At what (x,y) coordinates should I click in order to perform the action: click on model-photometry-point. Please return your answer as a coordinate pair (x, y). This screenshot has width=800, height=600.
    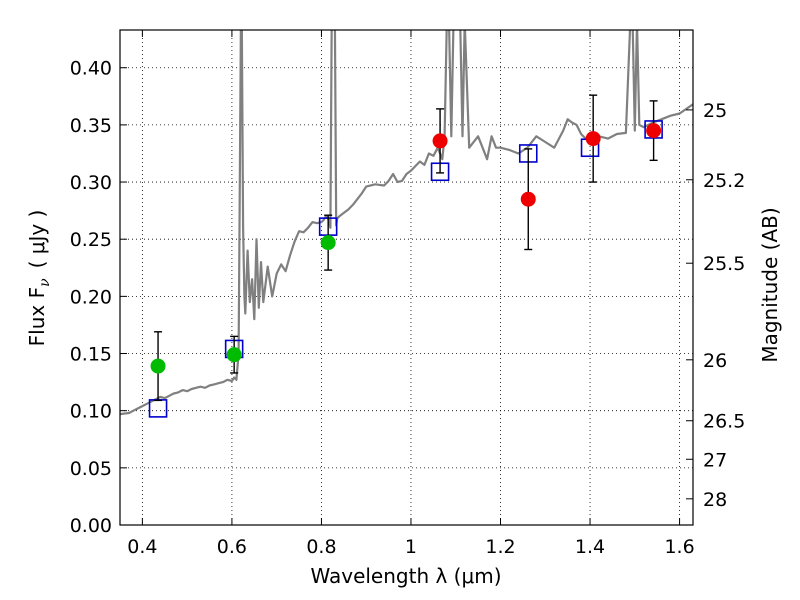
    Looking at the image, I should click on (158, 408).